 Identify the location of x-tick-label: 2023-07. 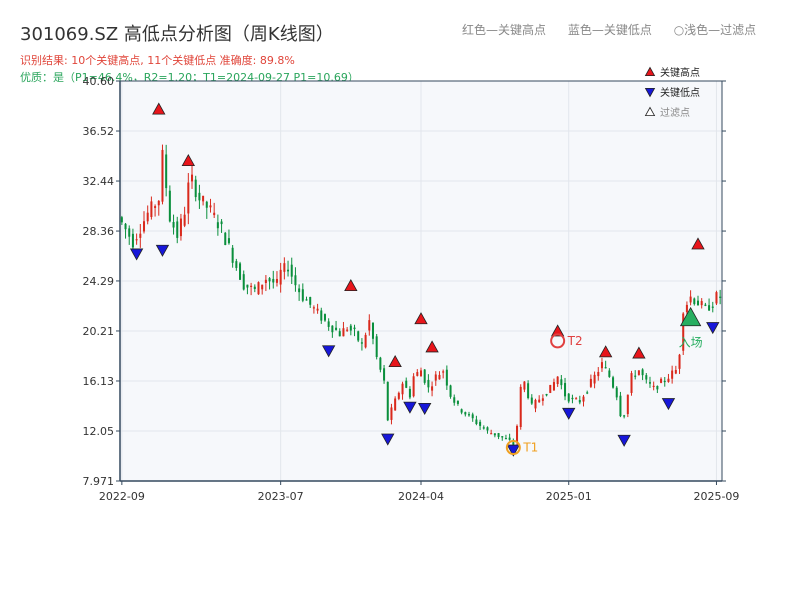
(281, 496).